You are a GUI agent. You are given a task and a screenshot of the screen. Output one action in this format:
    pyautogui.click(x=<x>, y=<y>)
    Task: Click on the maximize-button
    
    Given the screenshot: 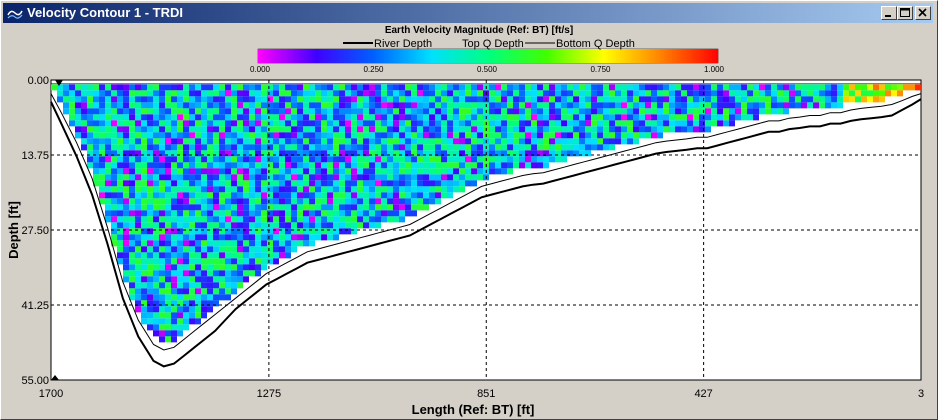 What is the action you would take?
    pyautogui.click(x=905, y=13)
    